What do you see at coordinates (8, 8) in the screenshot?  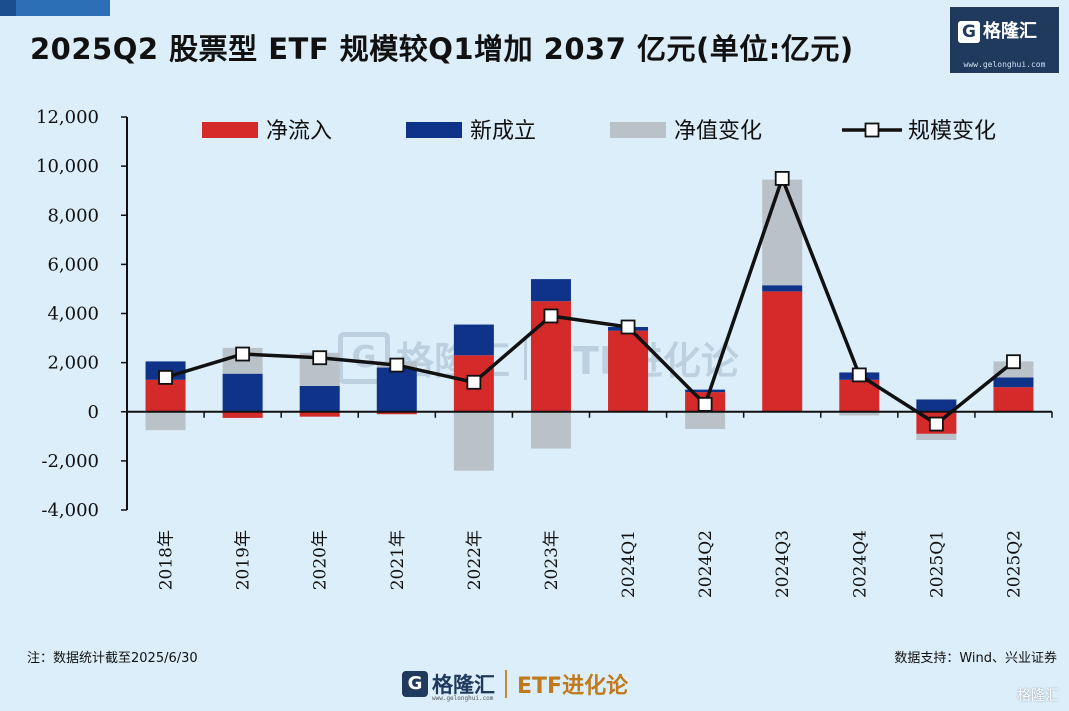 I see `corner-accent-dark` at bounding box center [8, 8].